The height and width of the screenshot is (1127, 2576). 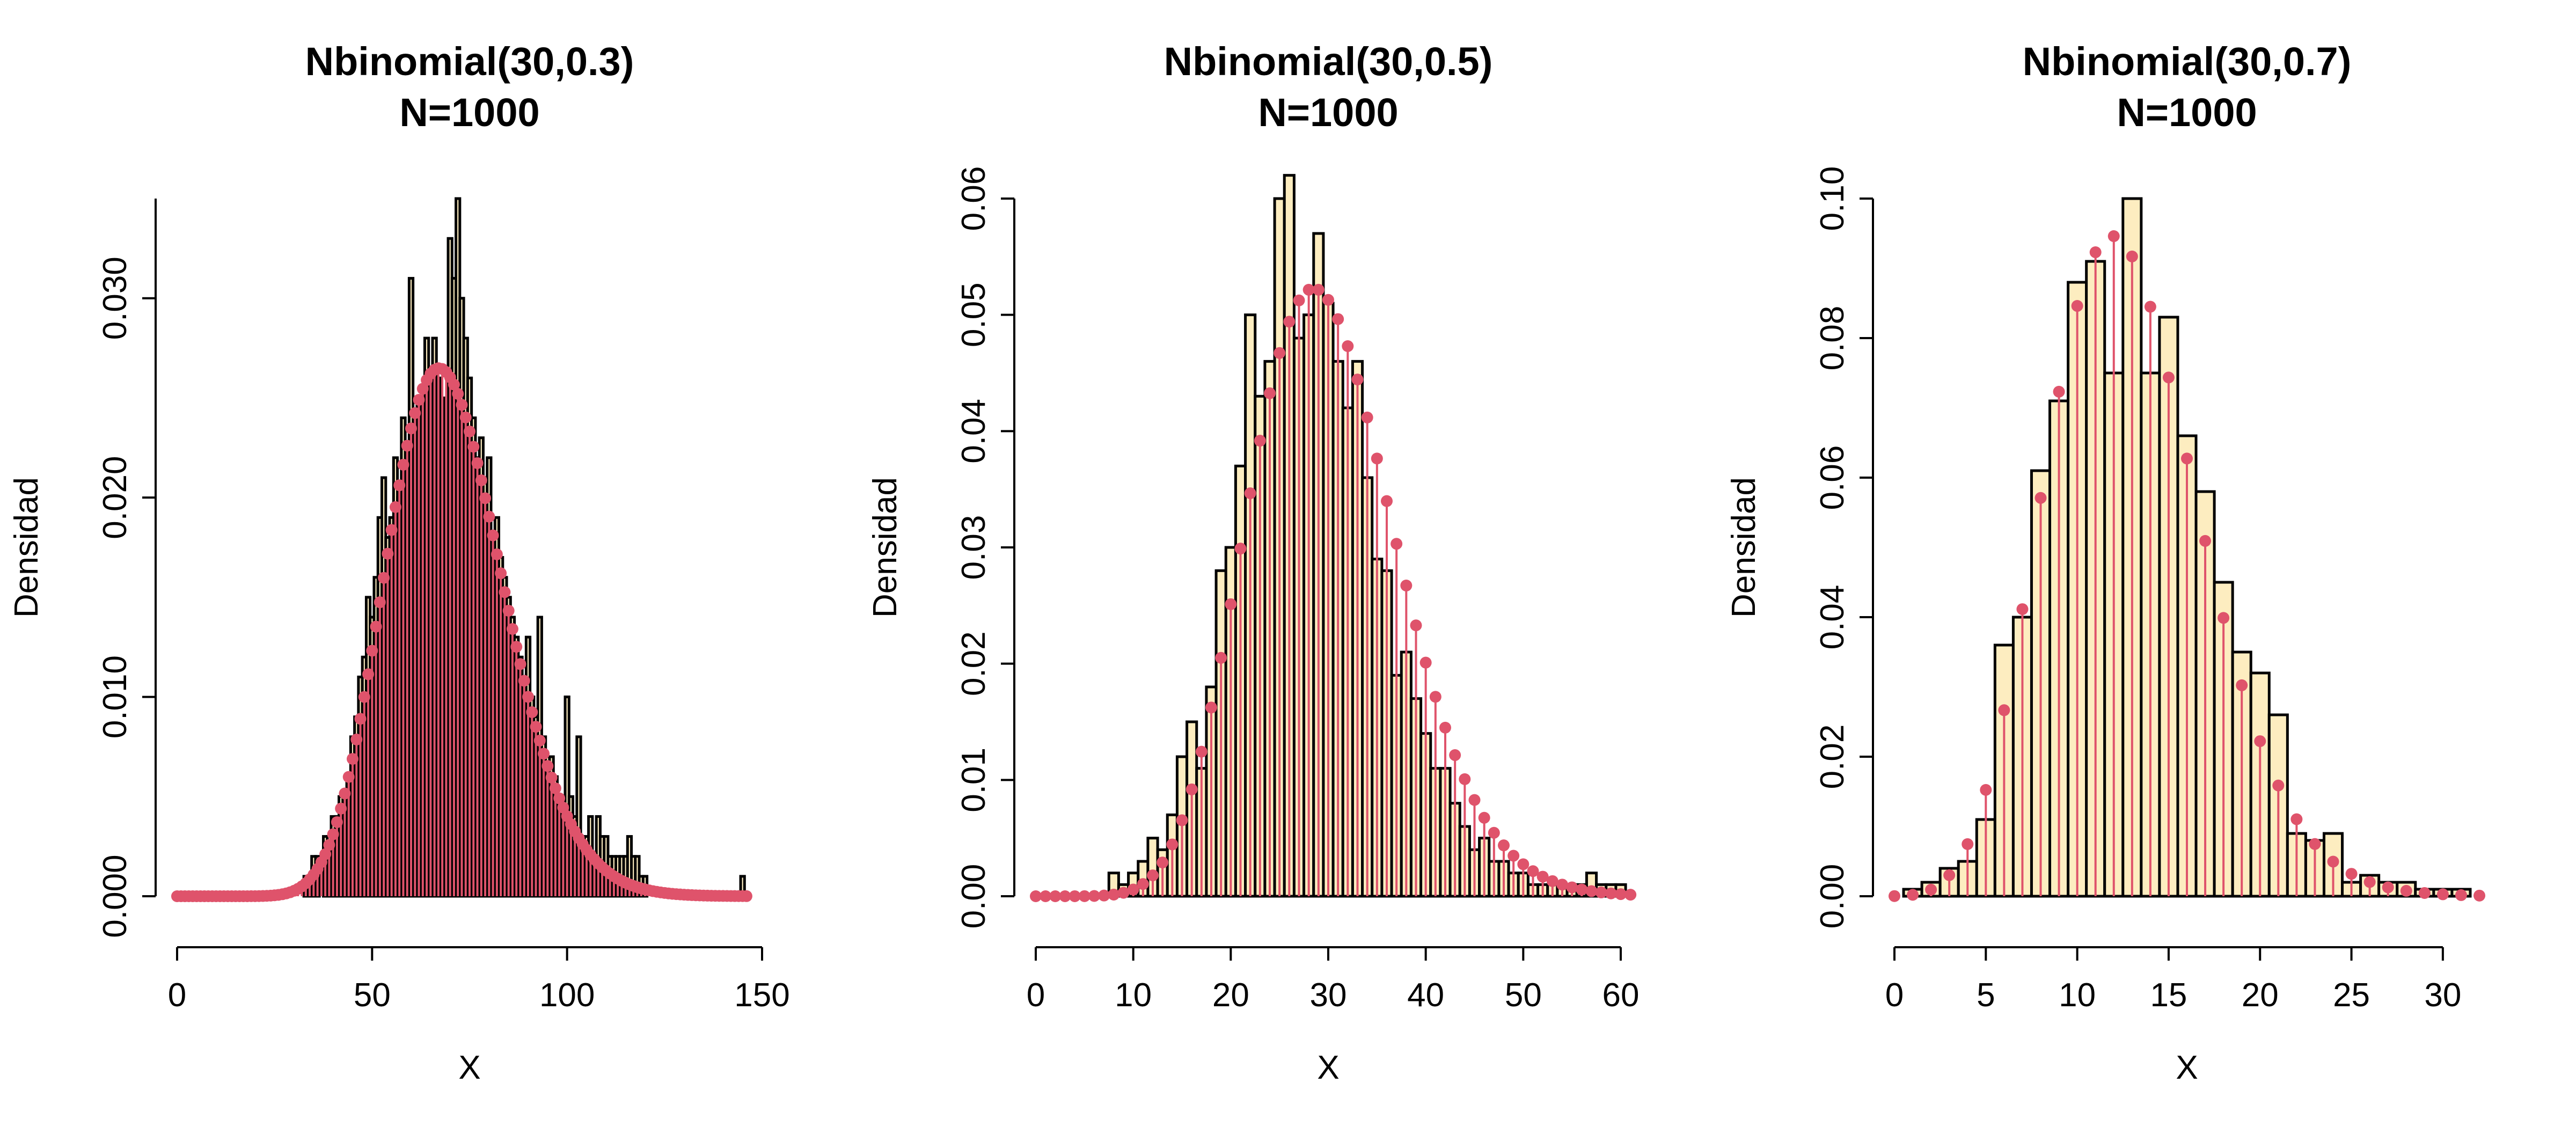 I want to click on x-tick-label: 150, so click(x=761, y=995).